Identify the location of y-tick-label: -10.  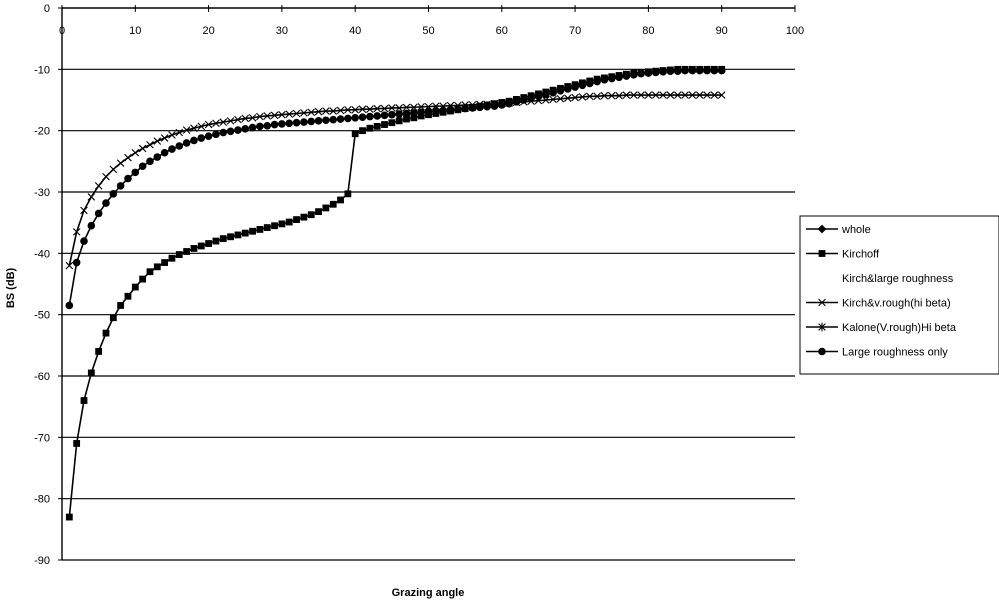
(42, 70).